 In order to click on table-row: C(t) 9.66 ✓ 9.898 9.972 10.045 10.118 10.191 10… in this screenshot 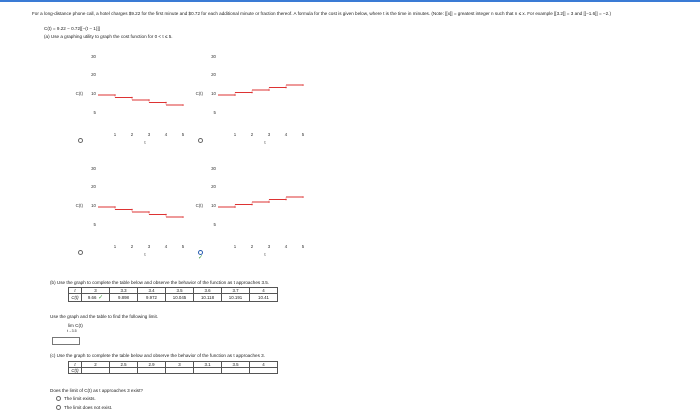, I will do `click(173, 297)`.